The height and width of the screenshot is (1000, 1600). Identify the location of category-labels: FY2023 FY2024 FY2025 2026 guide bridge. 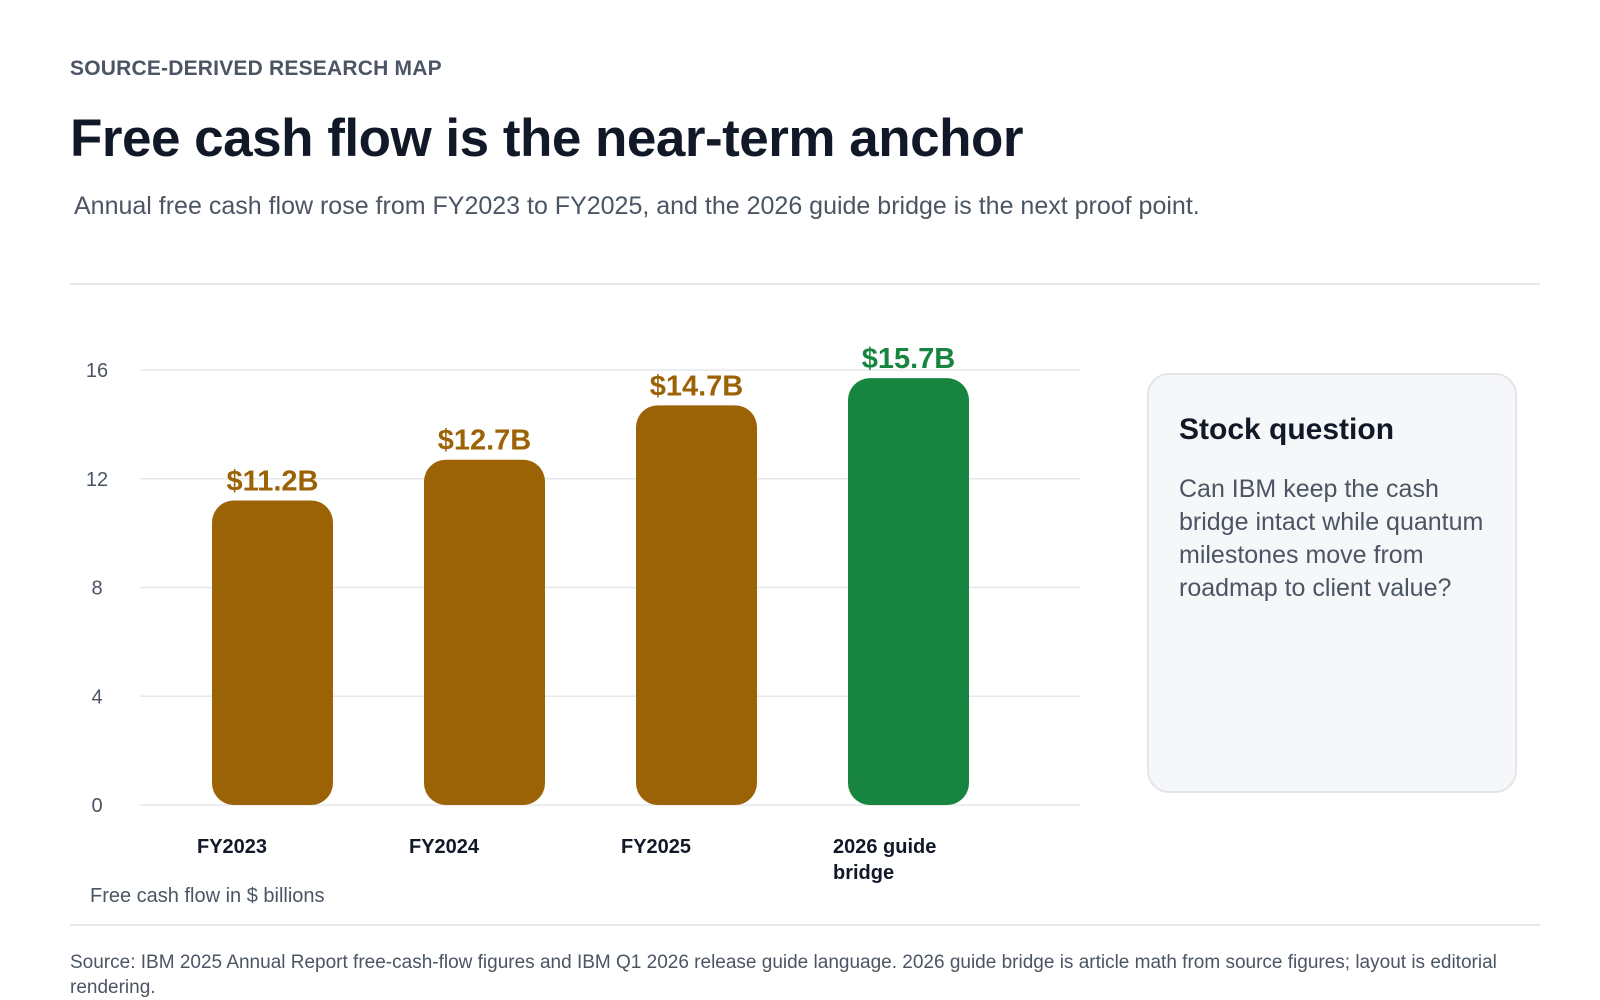
(566, 860).